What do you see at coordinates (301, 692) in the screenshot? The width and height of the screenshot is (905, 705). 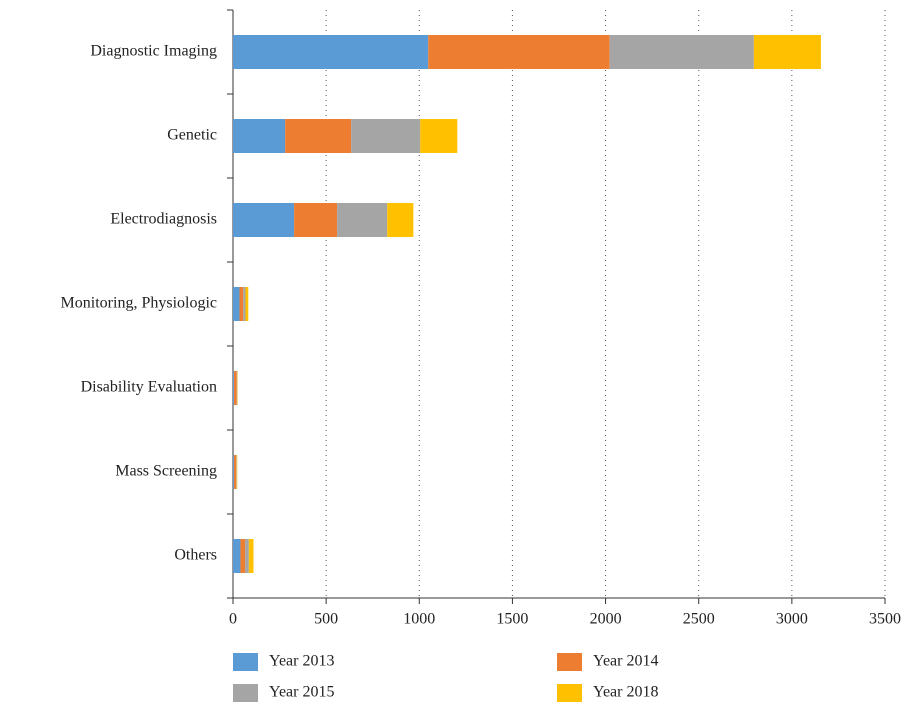 I see `legend-label: Year 2015` at bounding box center [301, 692].